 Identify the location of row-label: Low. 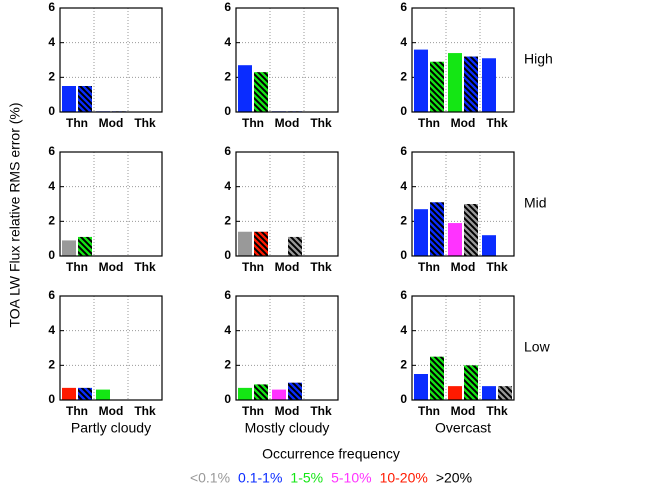
(537, 347).